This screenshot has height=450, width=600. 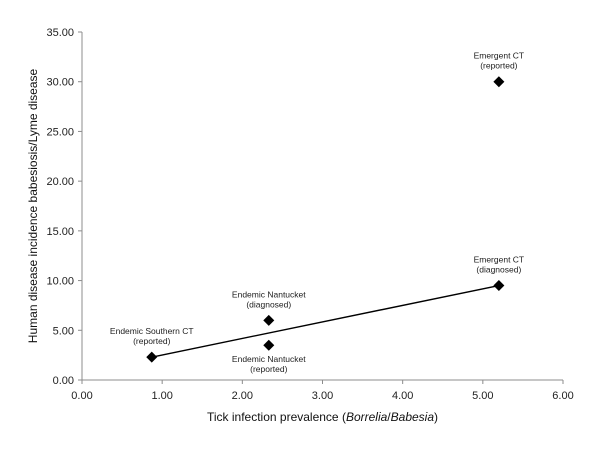 What do you see at coordinates (413, 417) in the screenshot?
I see `x-axis-title-part: Babesia` at bounding box center [413, 417].